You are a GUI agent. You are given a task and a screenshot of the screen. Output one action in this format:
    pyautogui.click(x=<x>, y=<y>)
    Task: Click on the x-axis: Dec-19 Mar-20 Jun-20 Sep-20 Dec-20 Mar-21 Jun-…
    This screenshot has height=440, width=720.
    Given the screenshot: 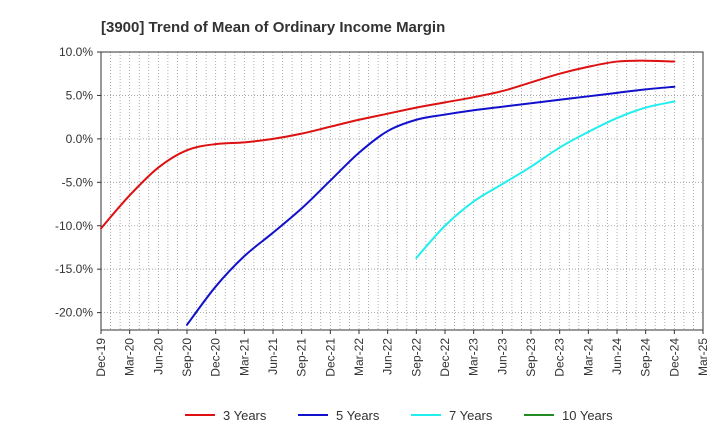 What is the action you would take?
    pyautogui.click(x=402, y=353)
    